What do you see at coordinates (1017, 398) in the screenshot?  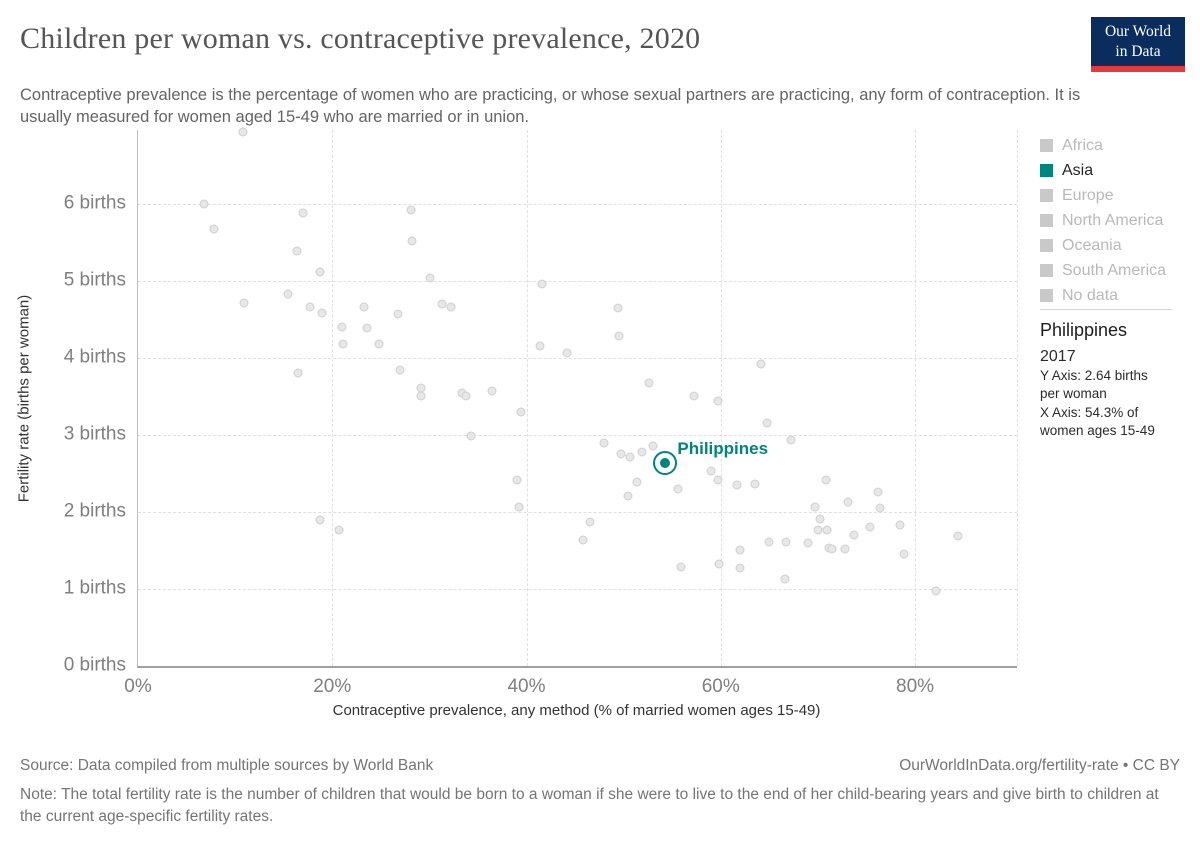 I see `plot-right-edge-gridline` at bounding box center [1017, 398].